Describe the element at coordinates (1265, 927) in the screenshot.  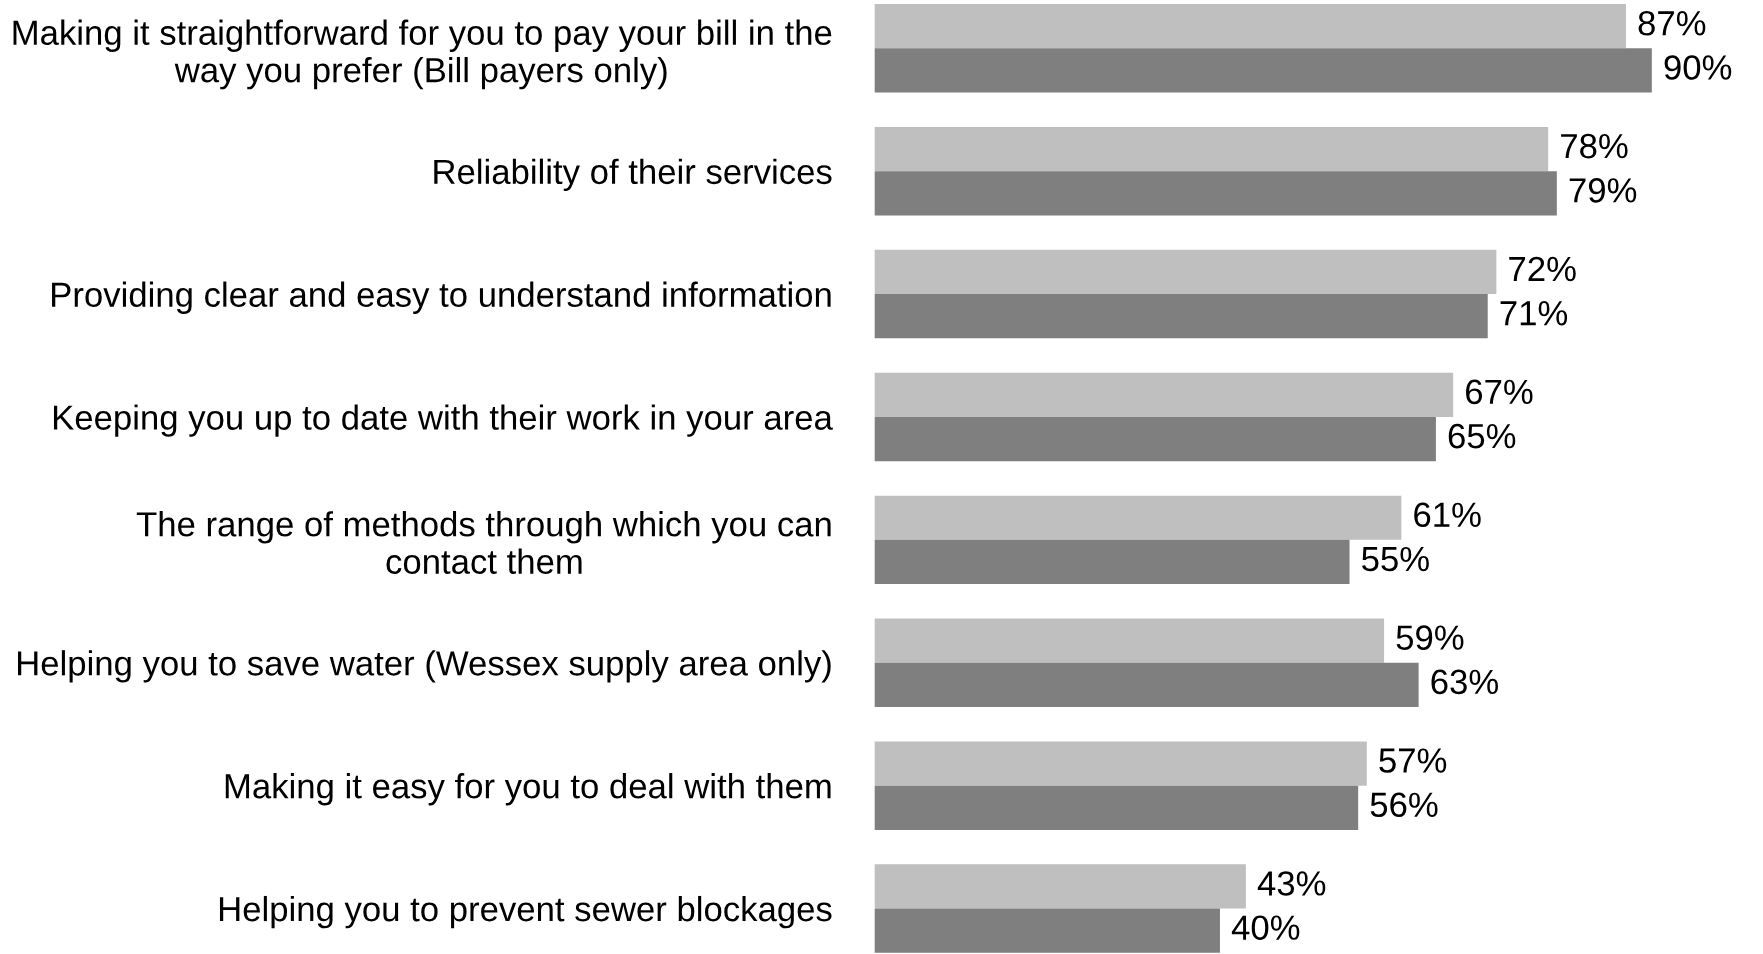
I see `data-label: 40%` at that location.